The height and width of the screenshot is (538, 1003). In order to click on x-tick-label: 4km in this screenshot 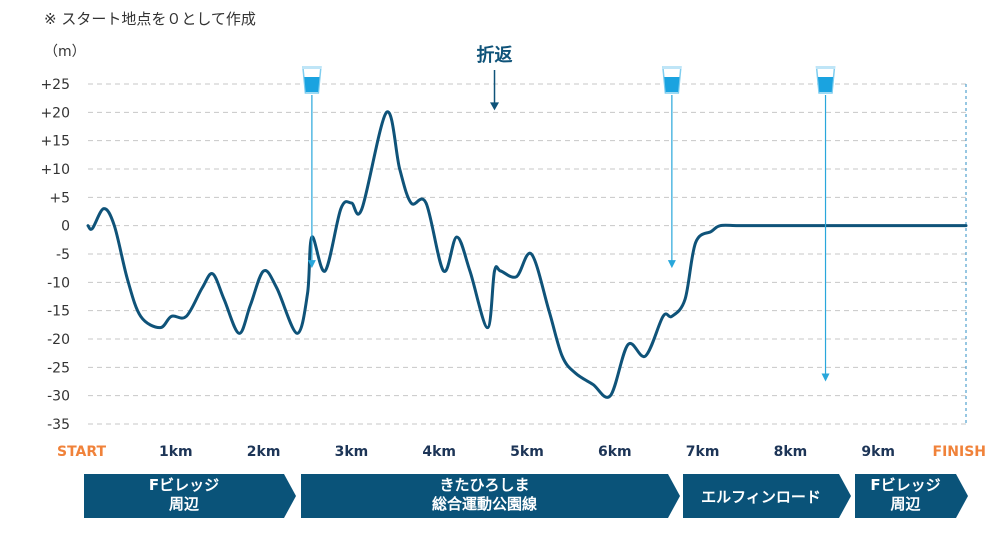, I will do `click(439, 452)`.